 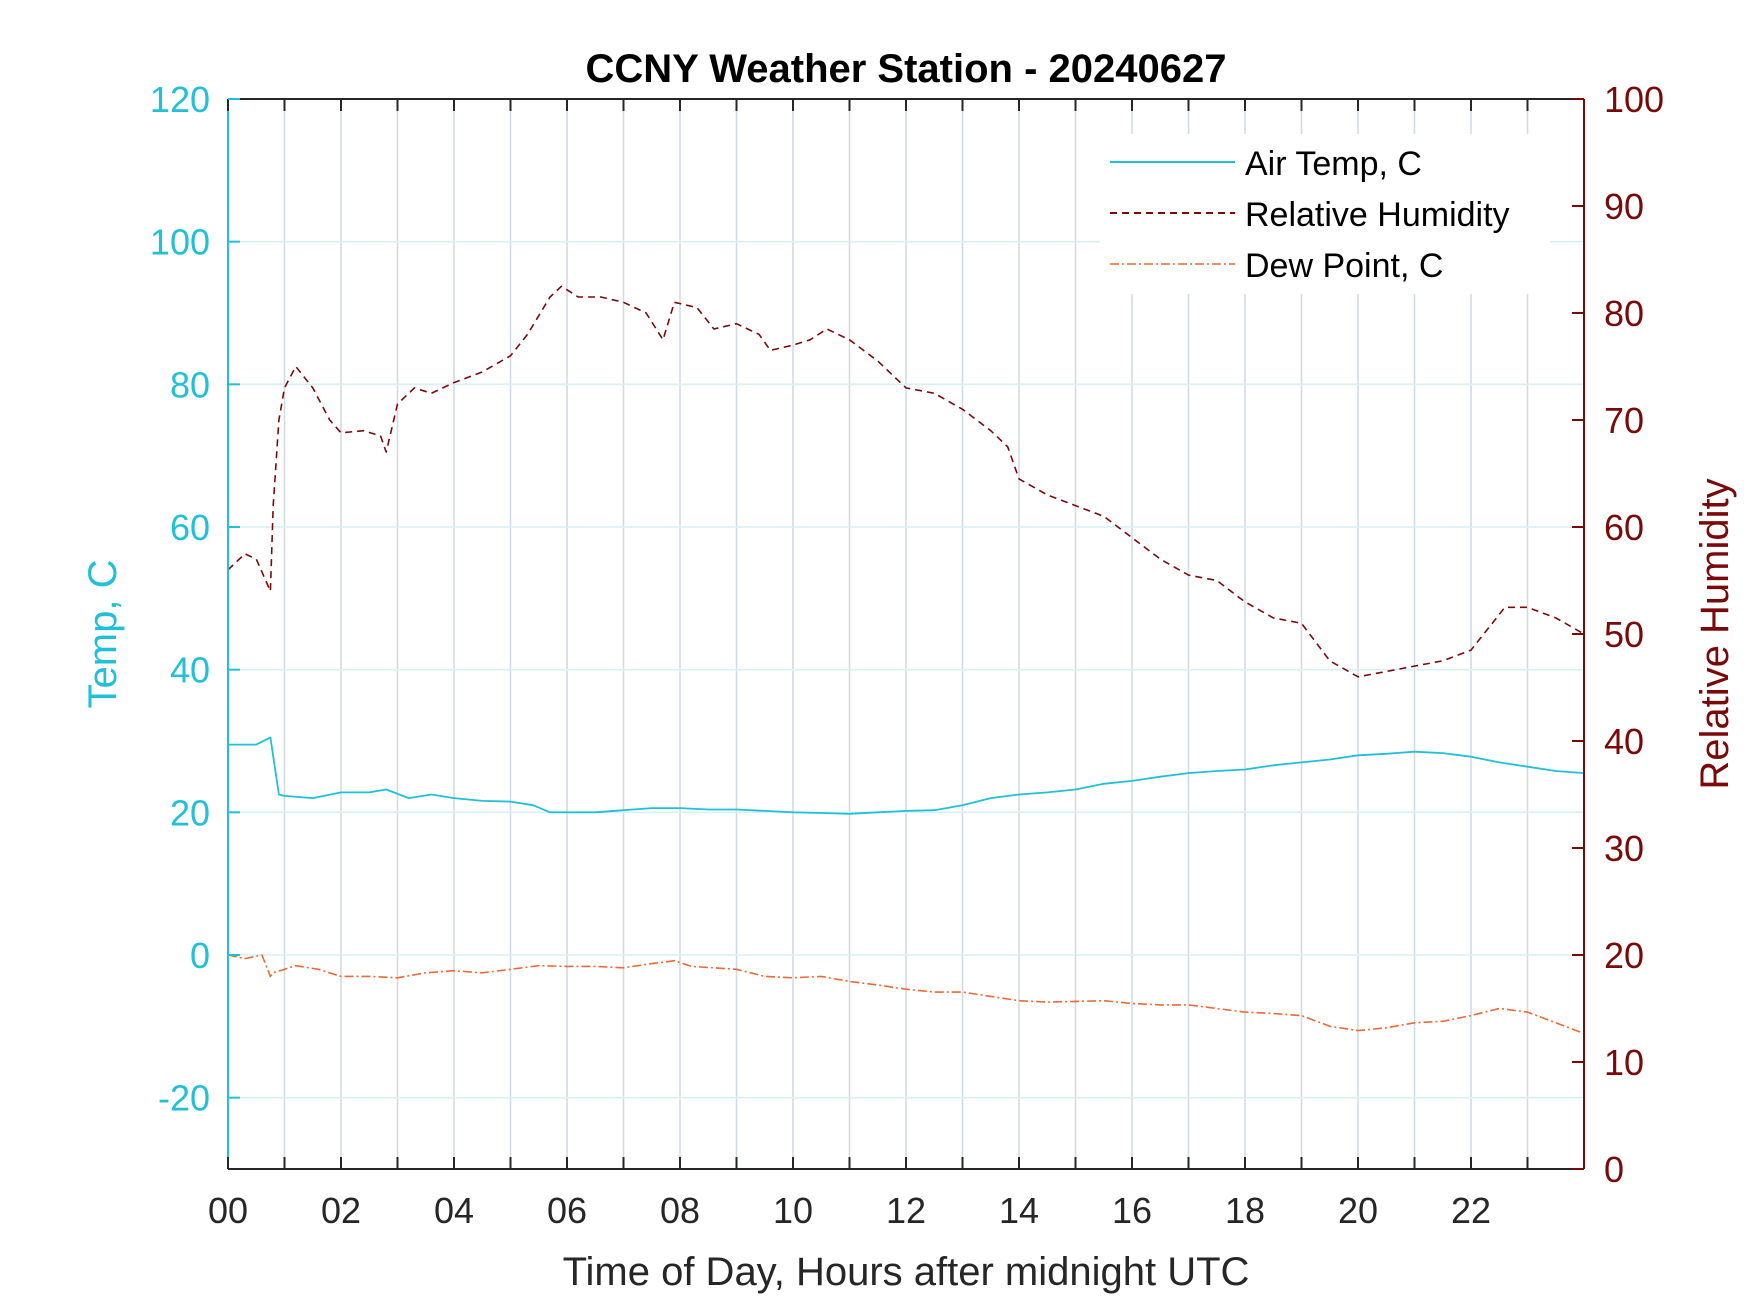 I want to click on x-axis-label: Time of Day, Hours after midnight UTC, so click(x=906, y=1272).